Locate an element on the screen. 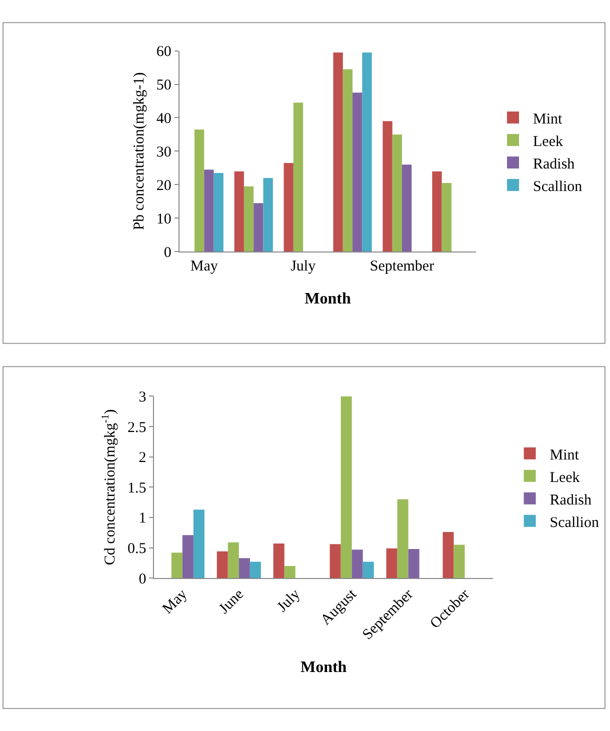 This screenshot has height=731, width=610. y-tick-label: 40 is located at coordinates (164, 118).